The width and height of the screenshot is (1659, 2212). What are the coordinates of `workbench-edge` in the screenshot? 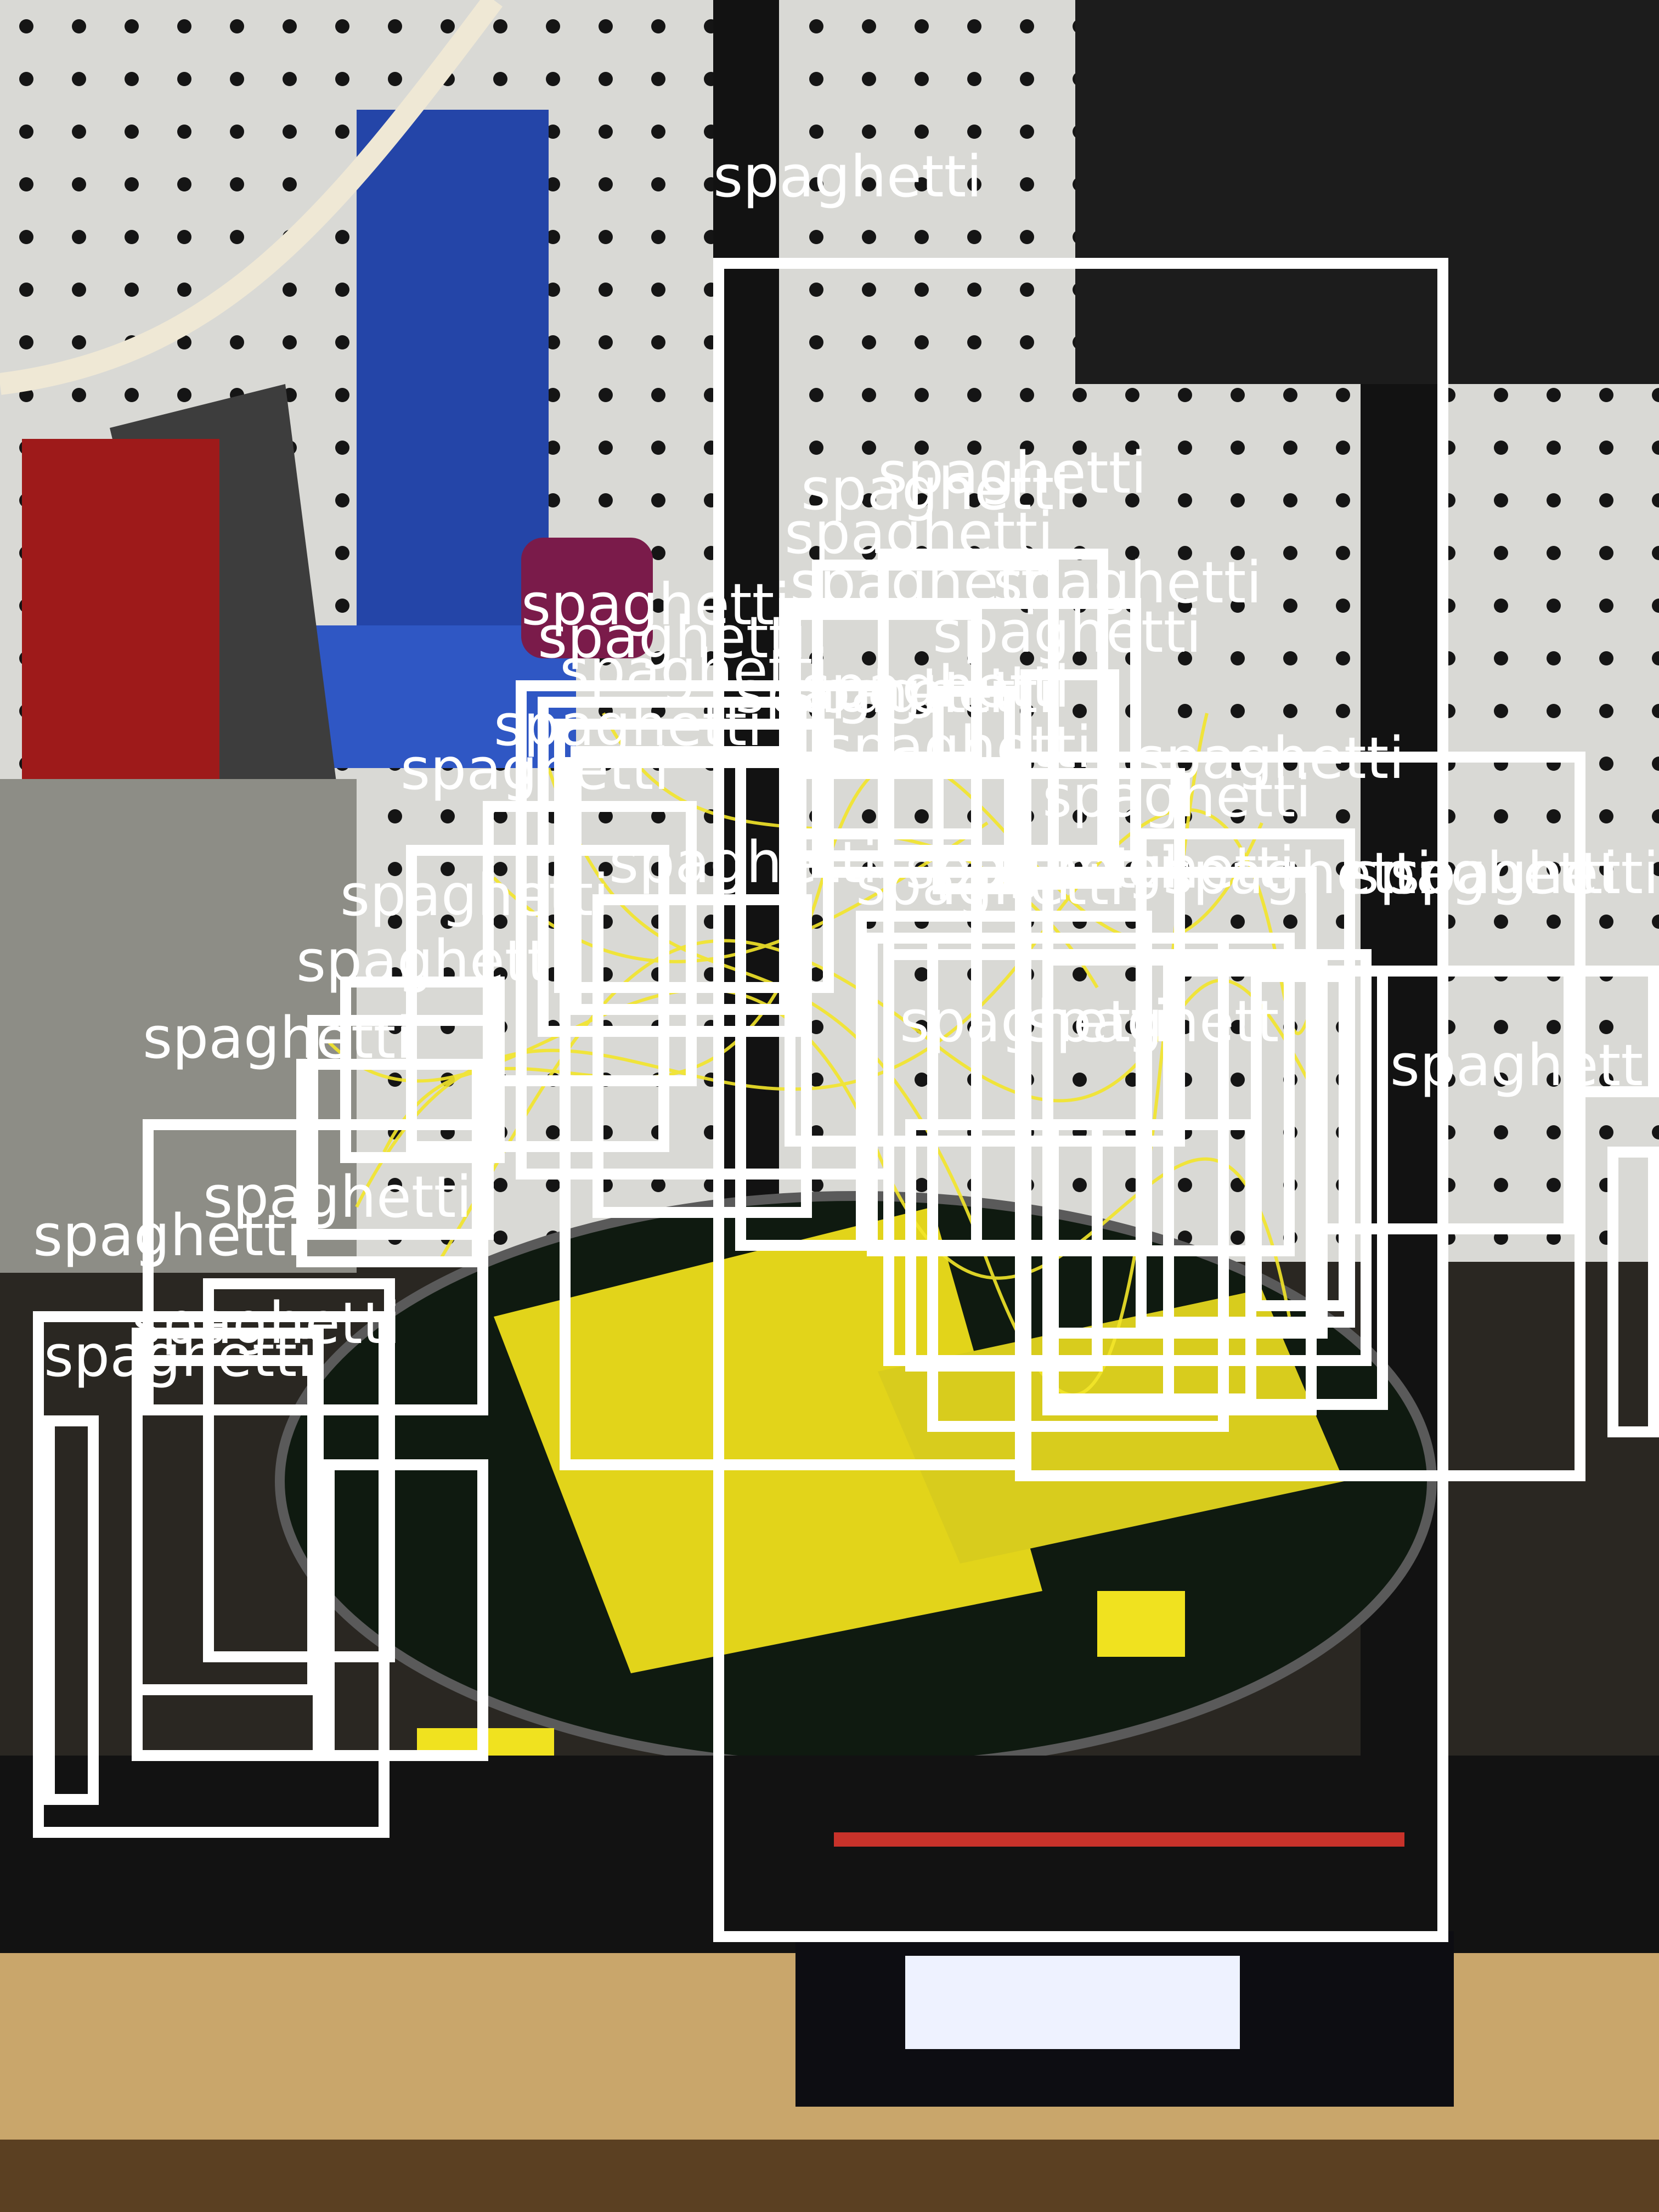 It's located at (830, 2176).